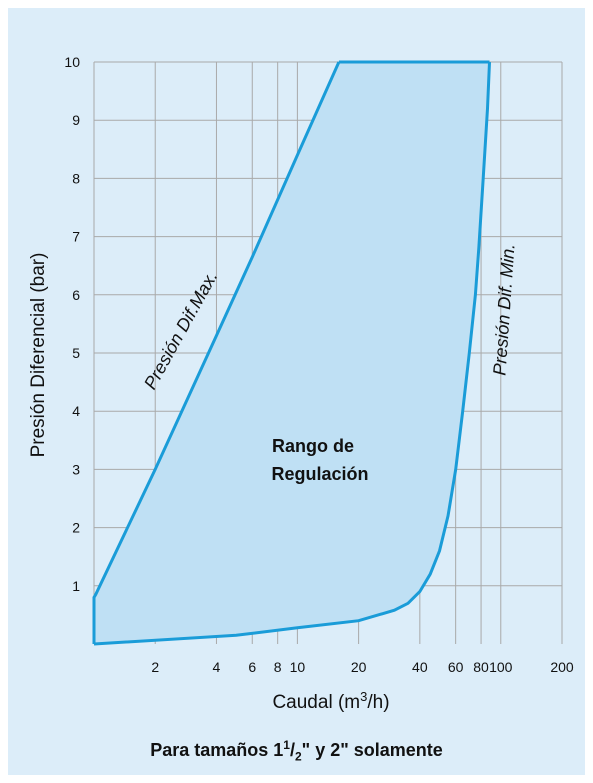 The image size is (593, 783). What do you see at coordinates (562, 667) in the screenshot?
I see `x-tick-label: 200` at bounding box center [562, 667].